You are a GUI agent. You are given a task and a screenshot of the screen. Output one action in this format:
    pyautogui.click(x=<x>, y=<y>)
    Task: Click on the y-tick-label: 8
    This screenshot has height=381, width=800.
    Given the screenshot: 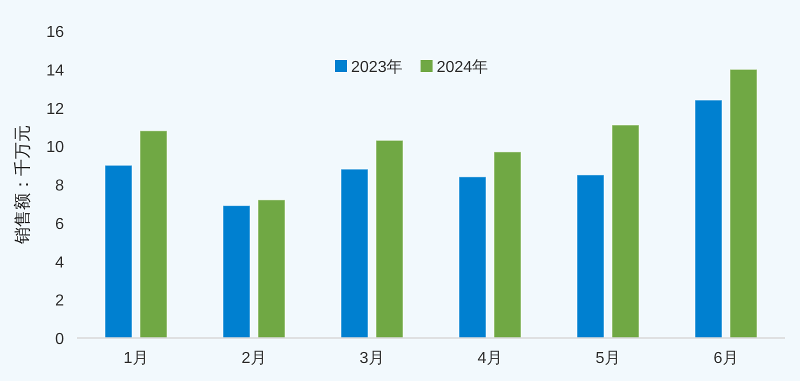 What is the action you would take?
    pyautogui.click(x=59, y=186)
    